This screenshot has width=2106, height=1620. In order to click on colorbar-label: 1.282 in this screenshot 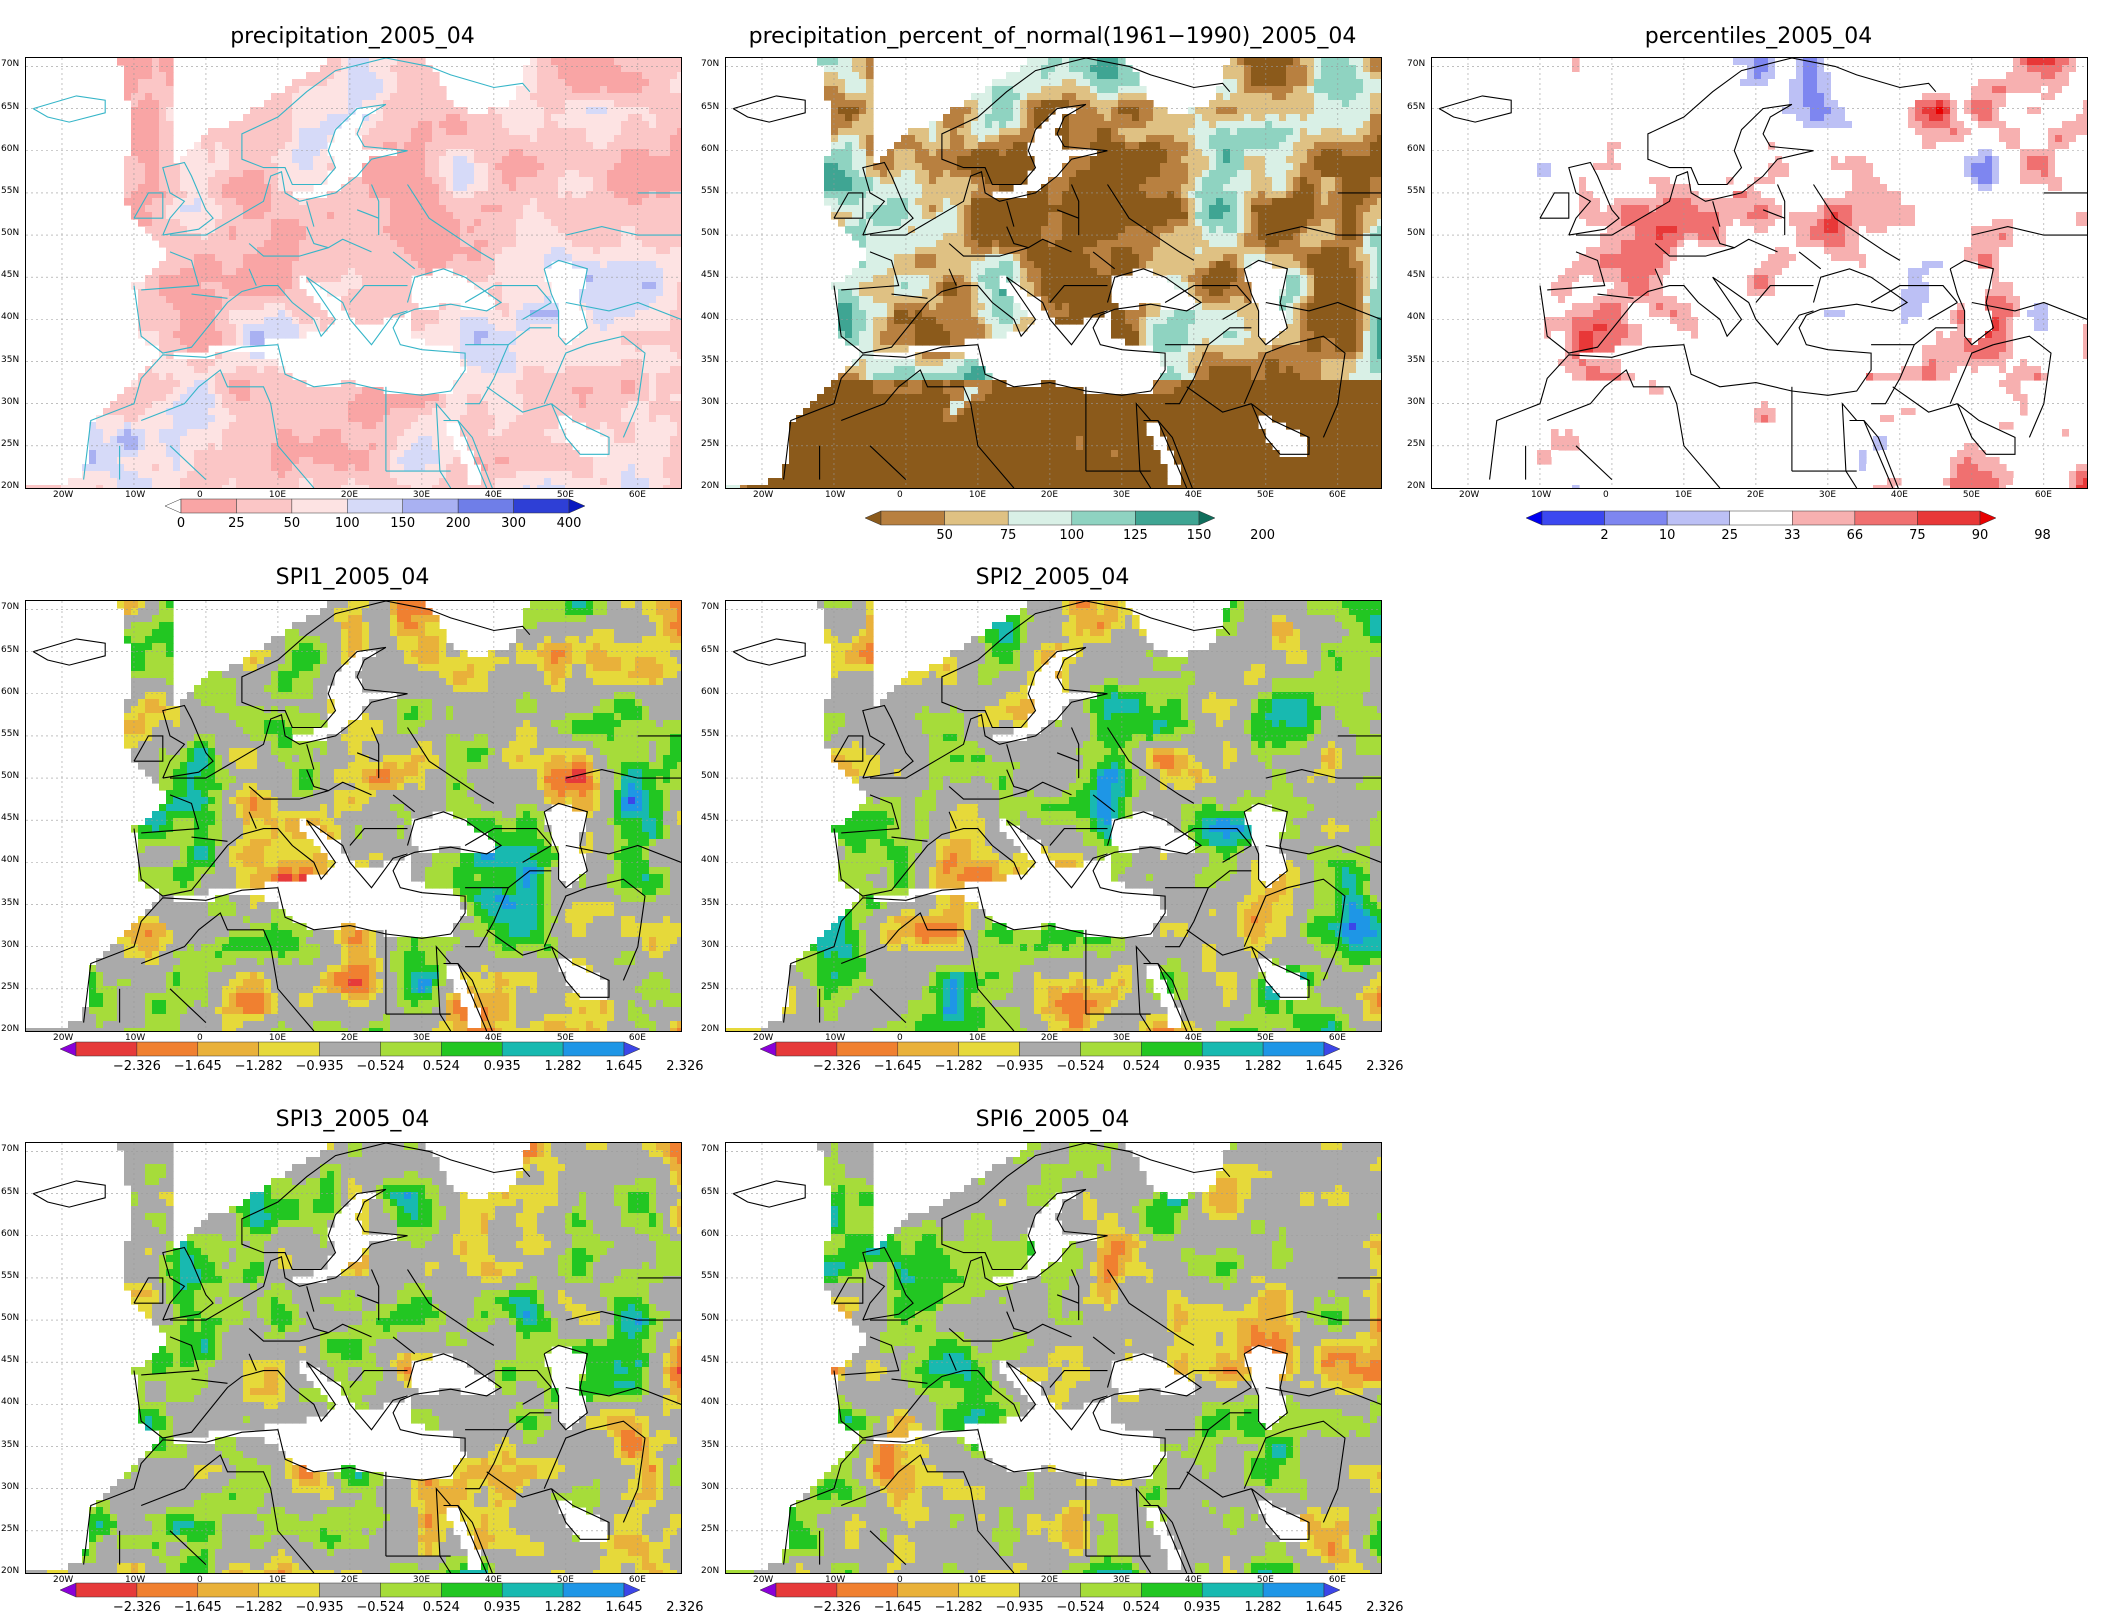, I will do `click(563, 1607)`.